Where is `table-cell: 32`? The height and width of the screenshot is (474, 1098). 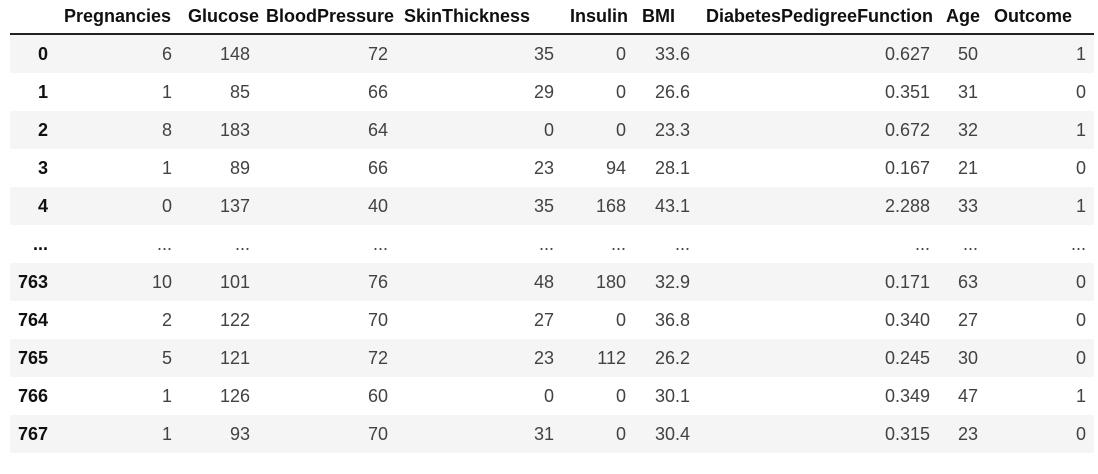 table-cell: 32 is located at coordinates (967, 130).